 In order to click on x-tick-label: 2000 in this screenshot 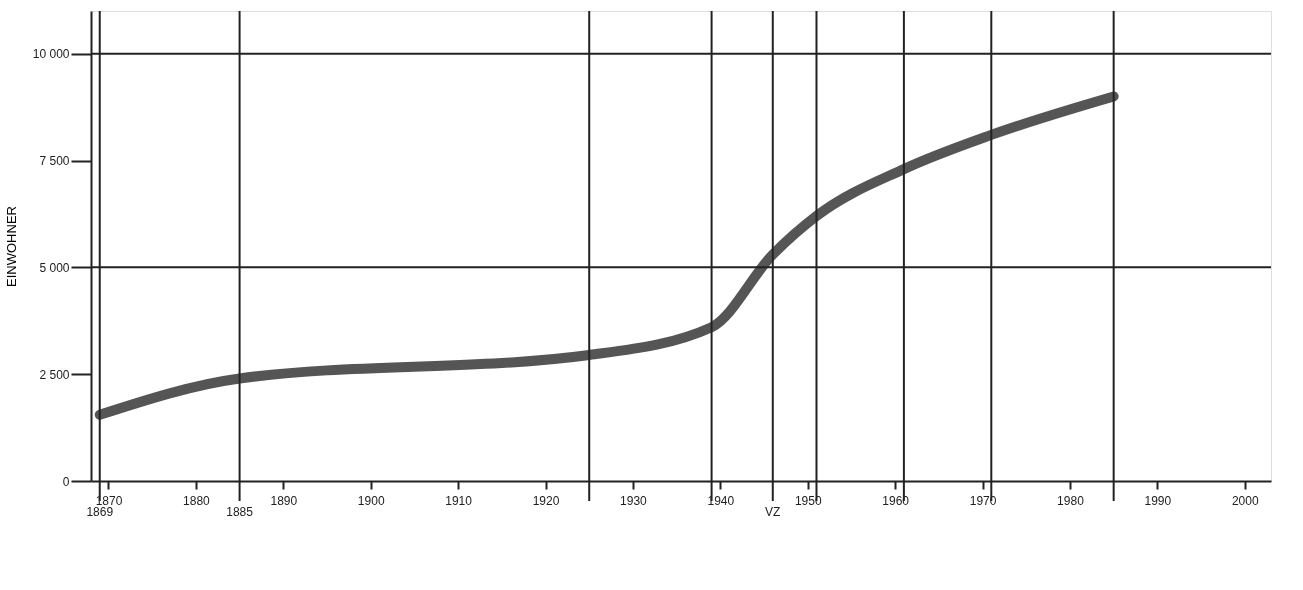, I will do `click(1245, 500)`.